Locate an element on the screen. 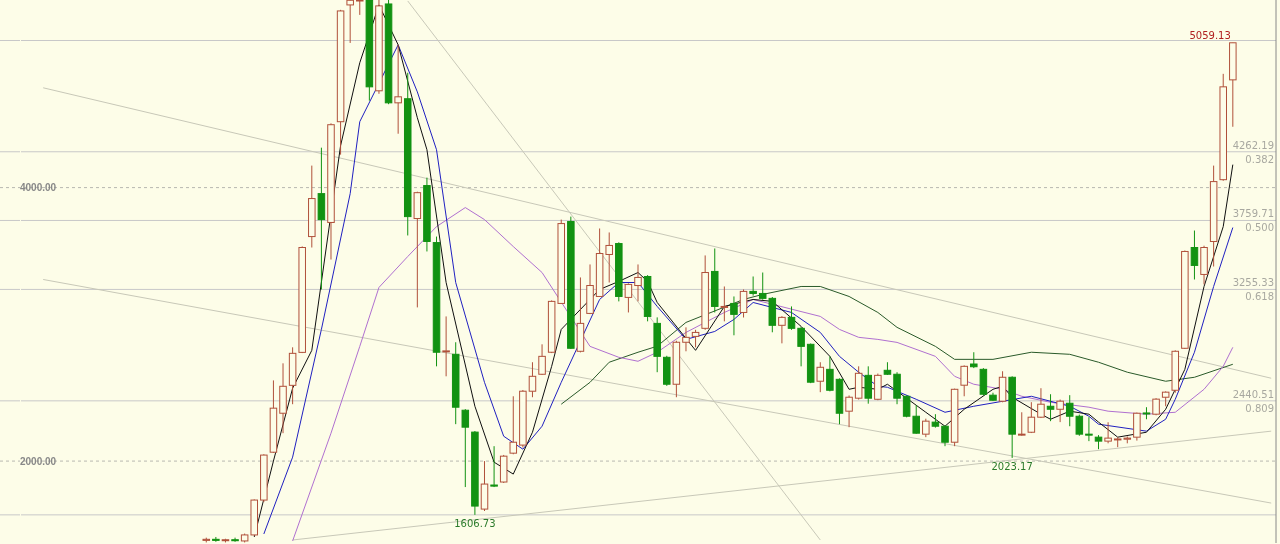 Image resolution: width=1280 pixels, height=544 pixels. line-series is located at coordinates (897, 345).